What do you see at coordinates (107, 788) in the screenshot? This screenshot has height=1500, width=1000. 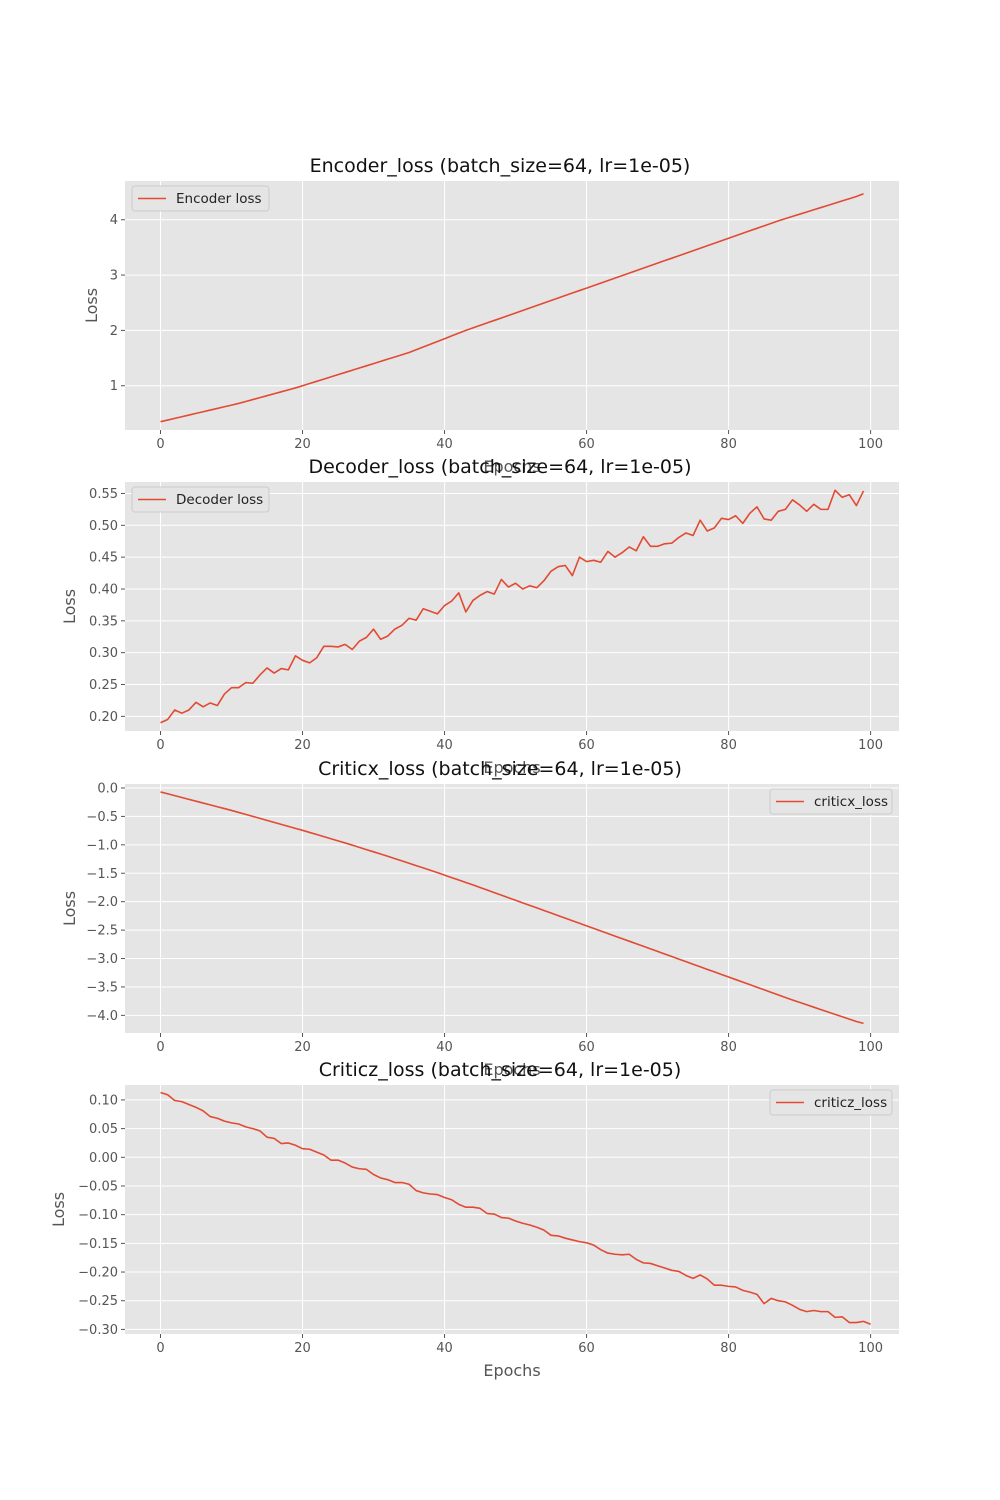 I see `y-tick-label: 0.0` at bounding box center [107, 788].